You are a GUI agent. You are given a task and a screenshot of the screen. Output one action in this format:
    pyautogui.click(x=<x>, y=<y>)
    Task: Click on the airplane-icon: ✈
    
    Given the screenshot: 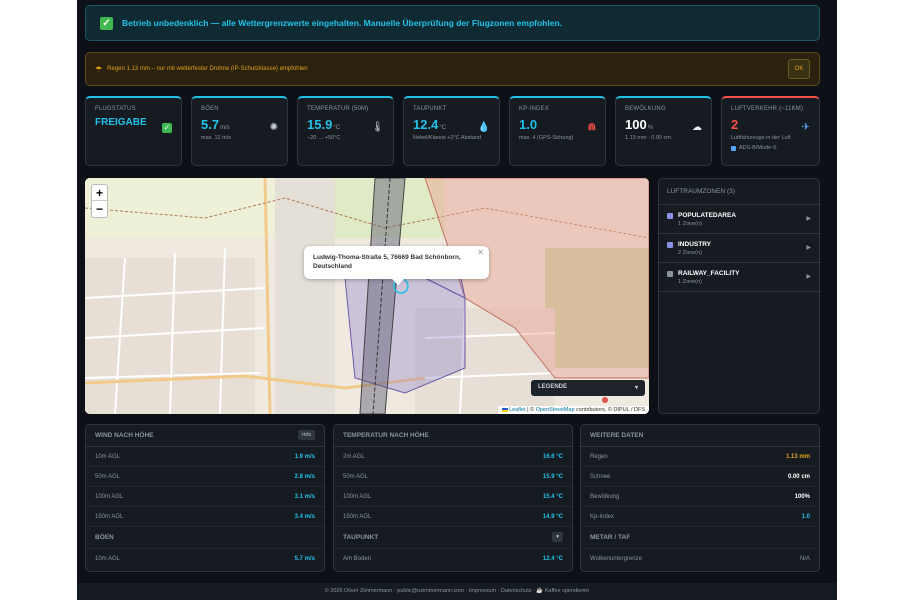 What is the action you would take?
    pyautogui.click(x=805, y=127)
    